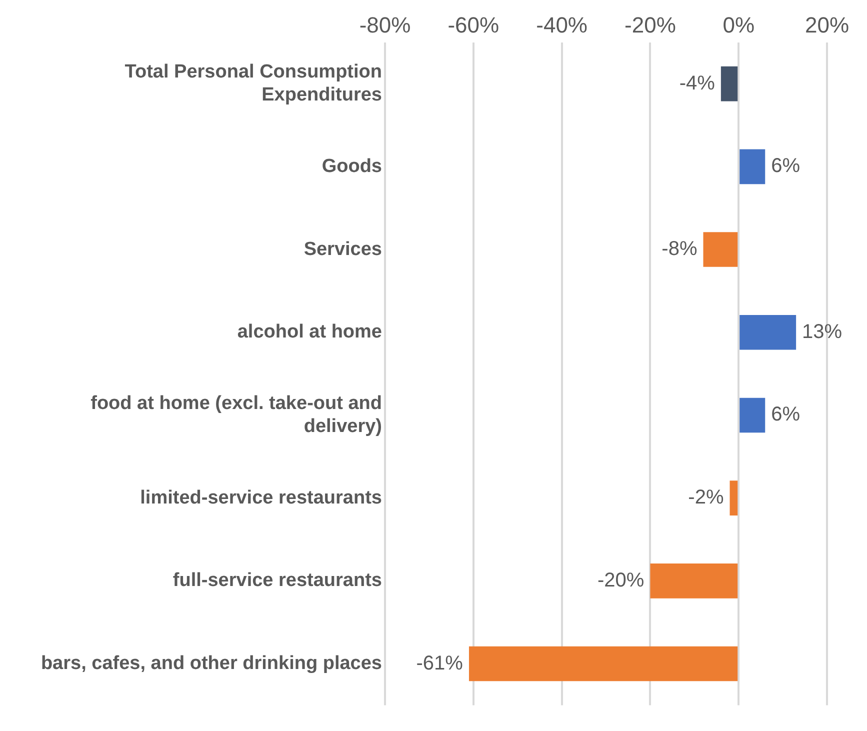 This screenshot has width=867, height=731. Describe the element at coordinates (385, 25) in the screenshot. I see `x-tick-label: -80%` at that location.